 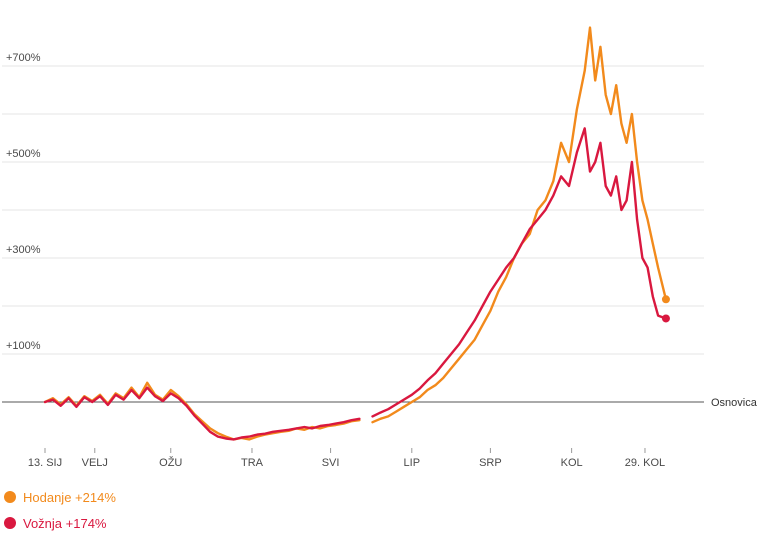 I want to click on y-tick-label: +300%, so click(x=23, y=250).